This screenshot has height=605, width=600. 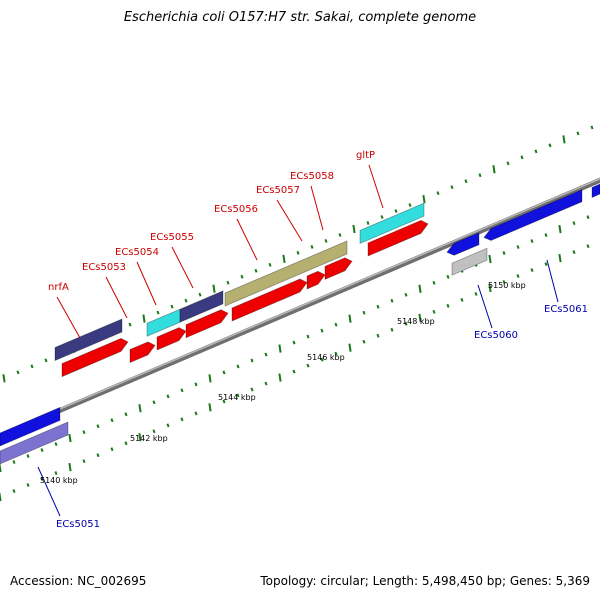 What do you see at coordinates (416, 321) in the screenshot?
I see `scale-label: 5148 kbp` at bounding box center [416, 321].